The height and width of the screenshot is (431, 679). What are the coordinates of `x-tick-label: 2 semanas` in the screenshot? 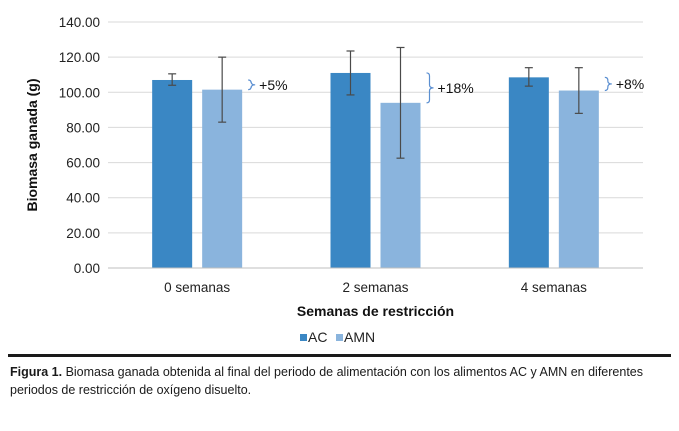 It's located at (375, 287).